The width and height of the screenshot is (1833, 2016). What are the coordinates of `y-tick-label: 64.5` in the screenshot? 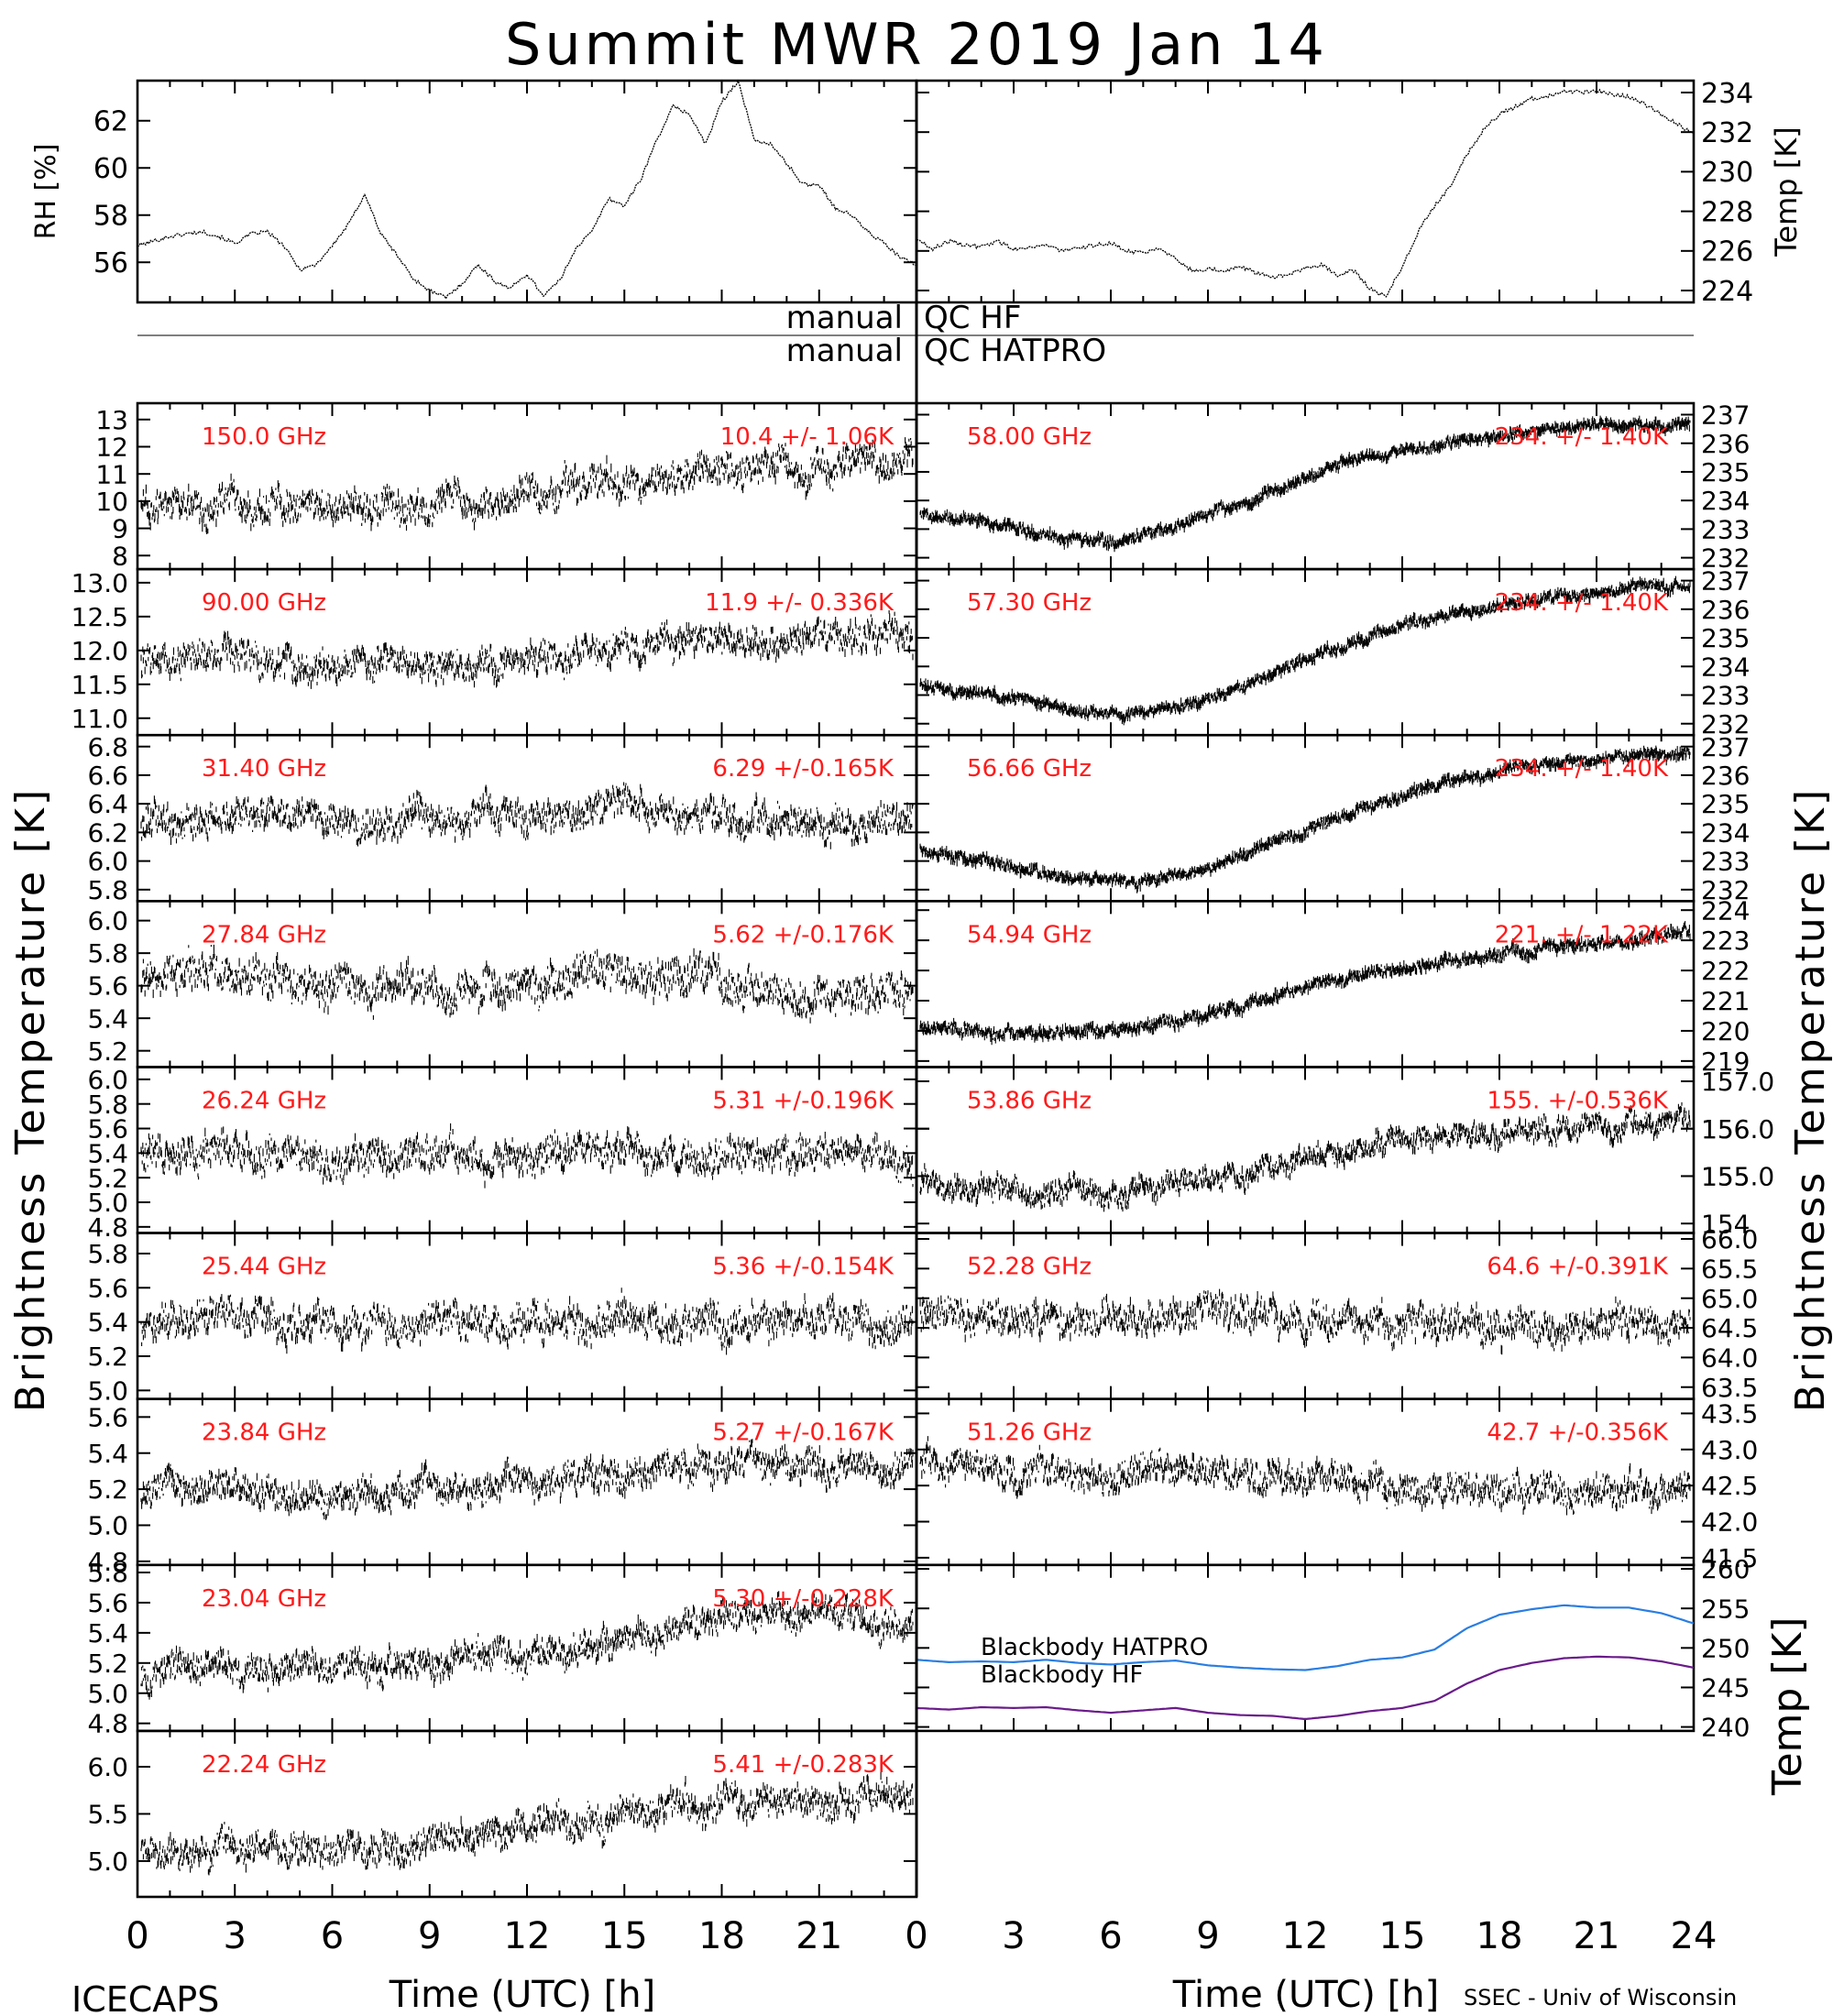 It's located at (1729, 1328).